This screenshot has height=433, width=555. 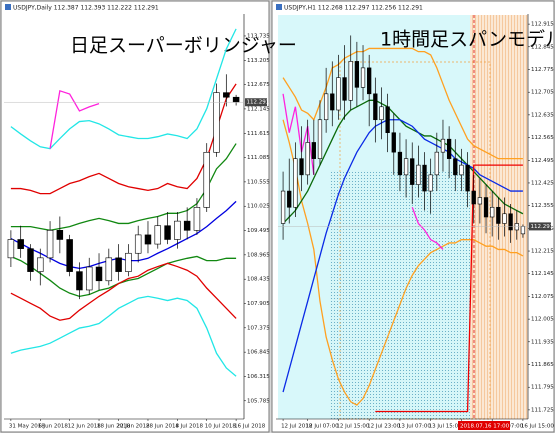 What do you see at coordinates (445, 427) in the screenshot?
I see `x-tick-label: 13 Jul 15:00` at bounding box center [445, 427].